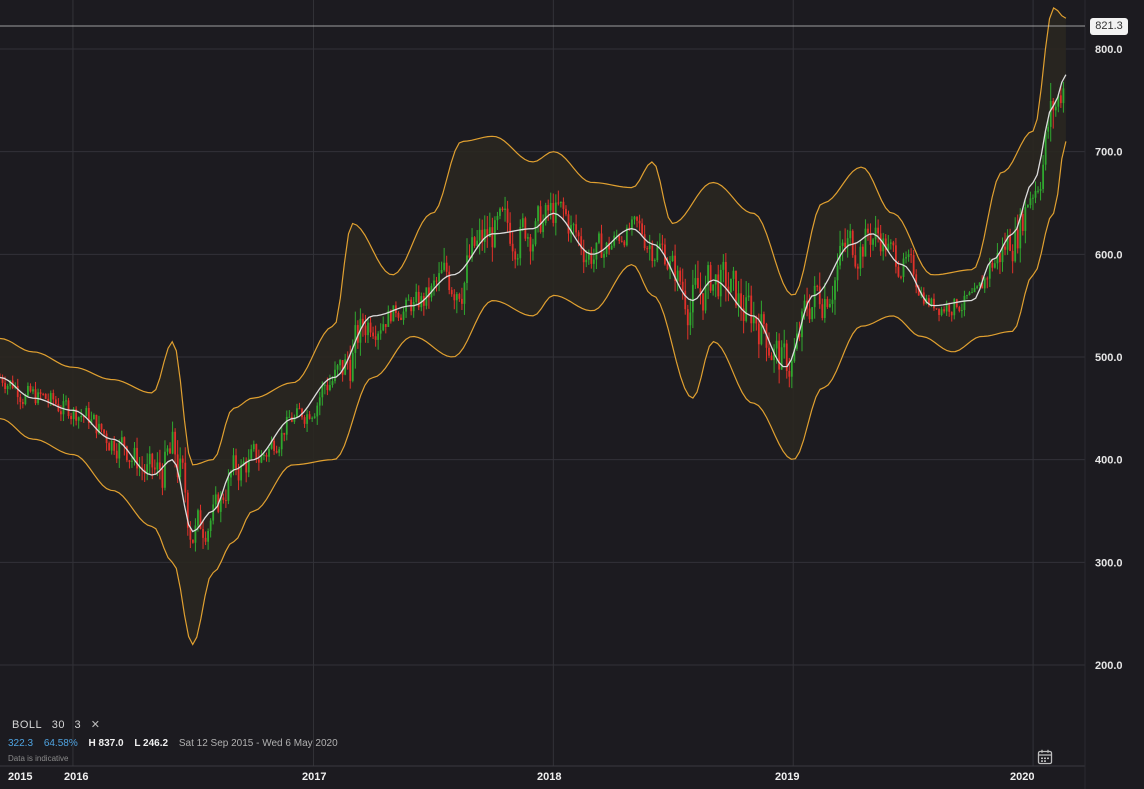 This screenshot has width=1144, height=789. Describe the element at coordinates (1045, 757) in the screenshot. I see `calendar-icon` at that location.